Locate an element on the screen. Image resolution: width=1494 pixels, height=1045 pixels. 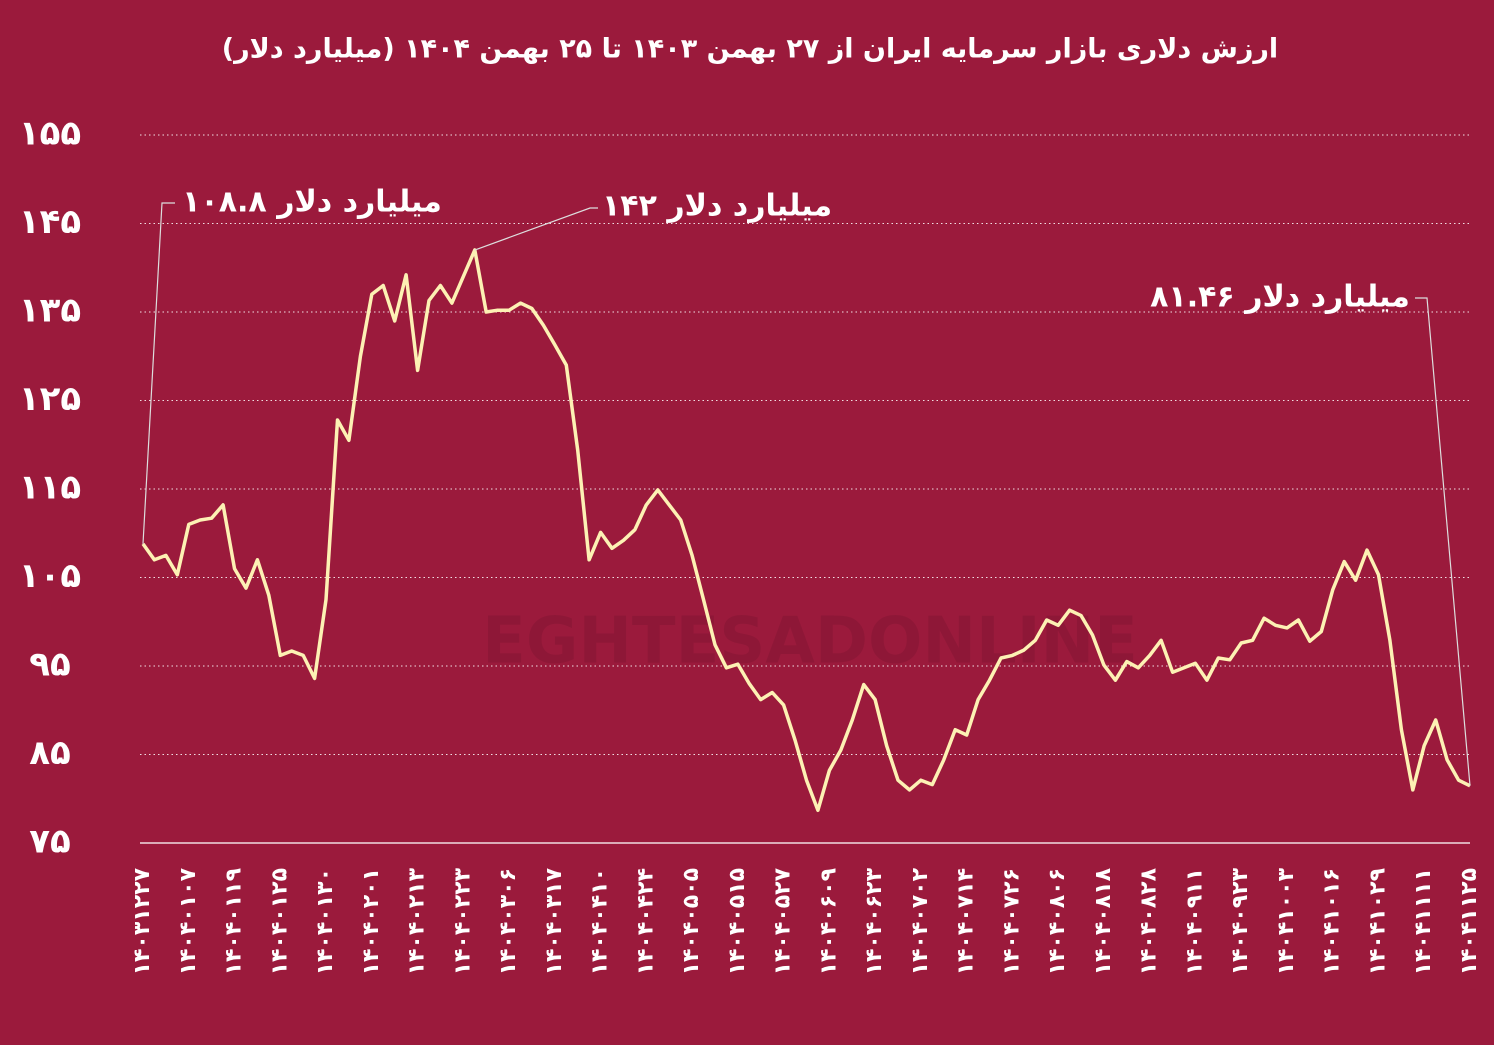
x-tick-label: ۱۴۰۴۰۴۲۴ is located at coordinates (645, 921).